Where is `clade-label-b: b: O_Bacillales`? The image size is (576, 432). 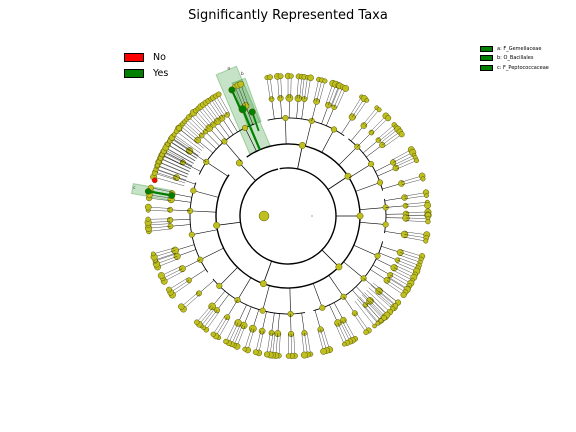
clade-label-b: b: O_Bacillales is located at coordinates (515, 58).